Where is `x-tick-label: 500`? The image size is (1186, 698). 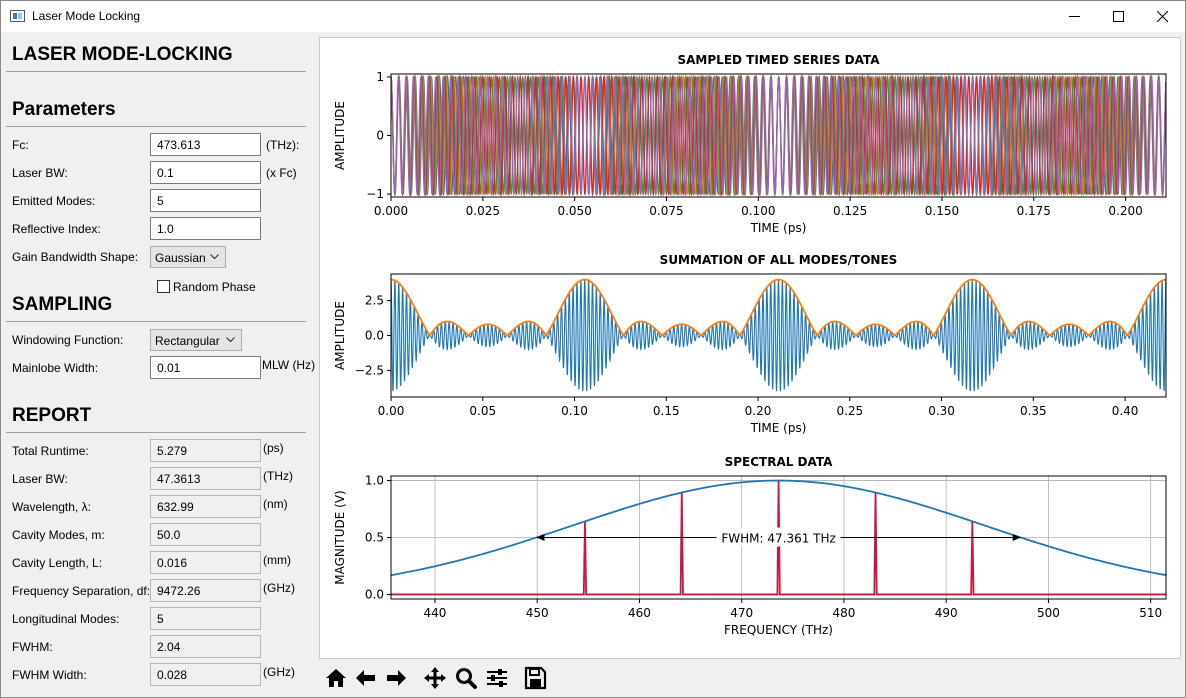
x-tick-label: 500 is located at coordinates (1048, 613).